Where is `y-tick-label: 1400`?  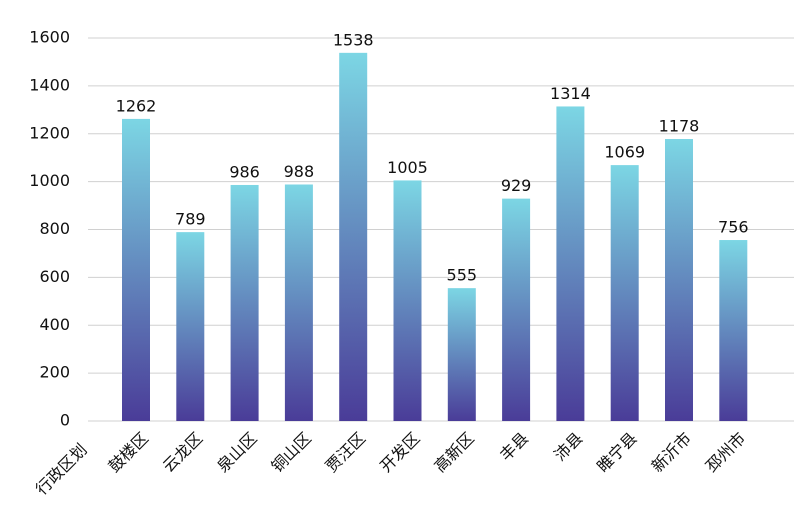 y-tick-label: 1400 is located at coordinates (49, 84).